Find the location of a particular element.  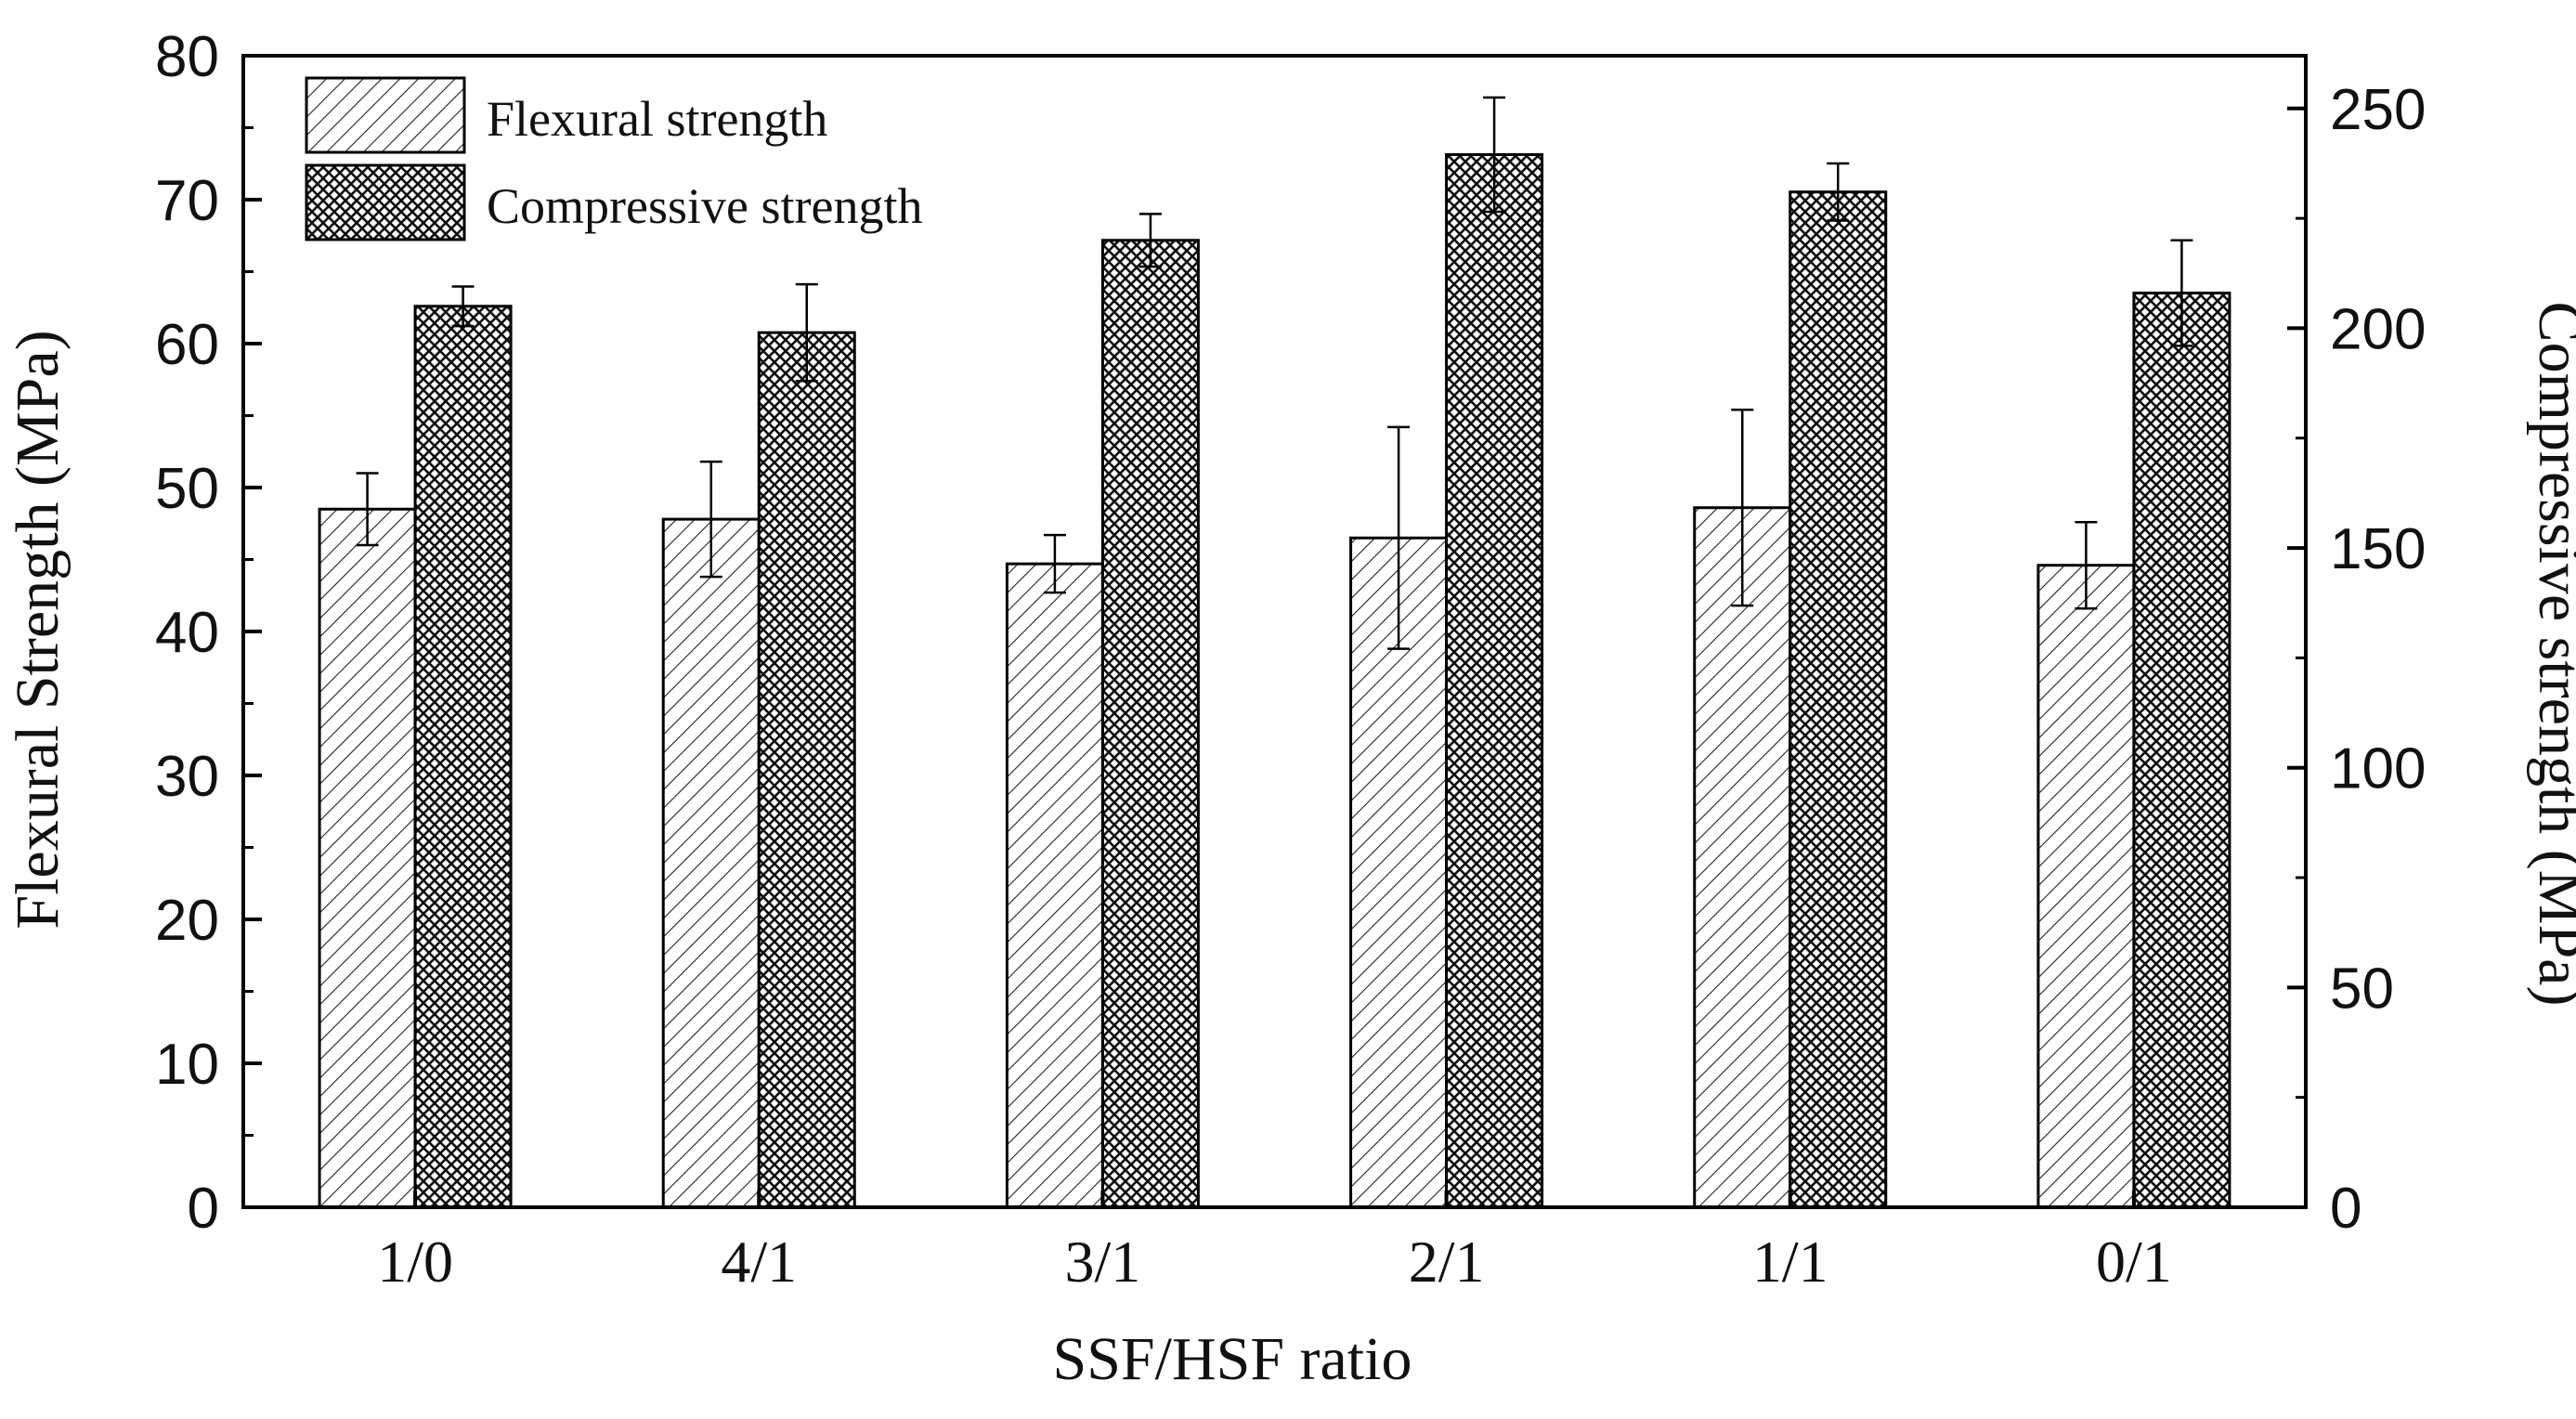

left-tick-label: 70 is located at coordinates (187, 201).